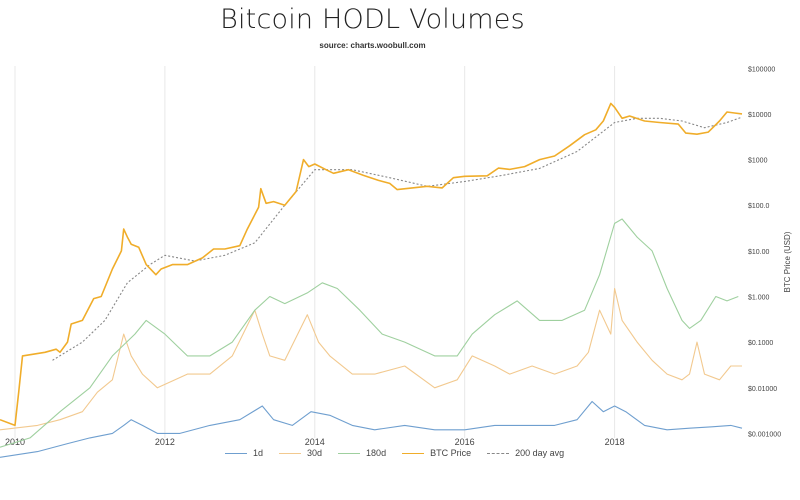 The height and width of the screenshot is (500, 800). What do you see at coordinates (761, 69) in the screenshot?
I see `y-tick-label: $100000` at bounding box center [761, 69].